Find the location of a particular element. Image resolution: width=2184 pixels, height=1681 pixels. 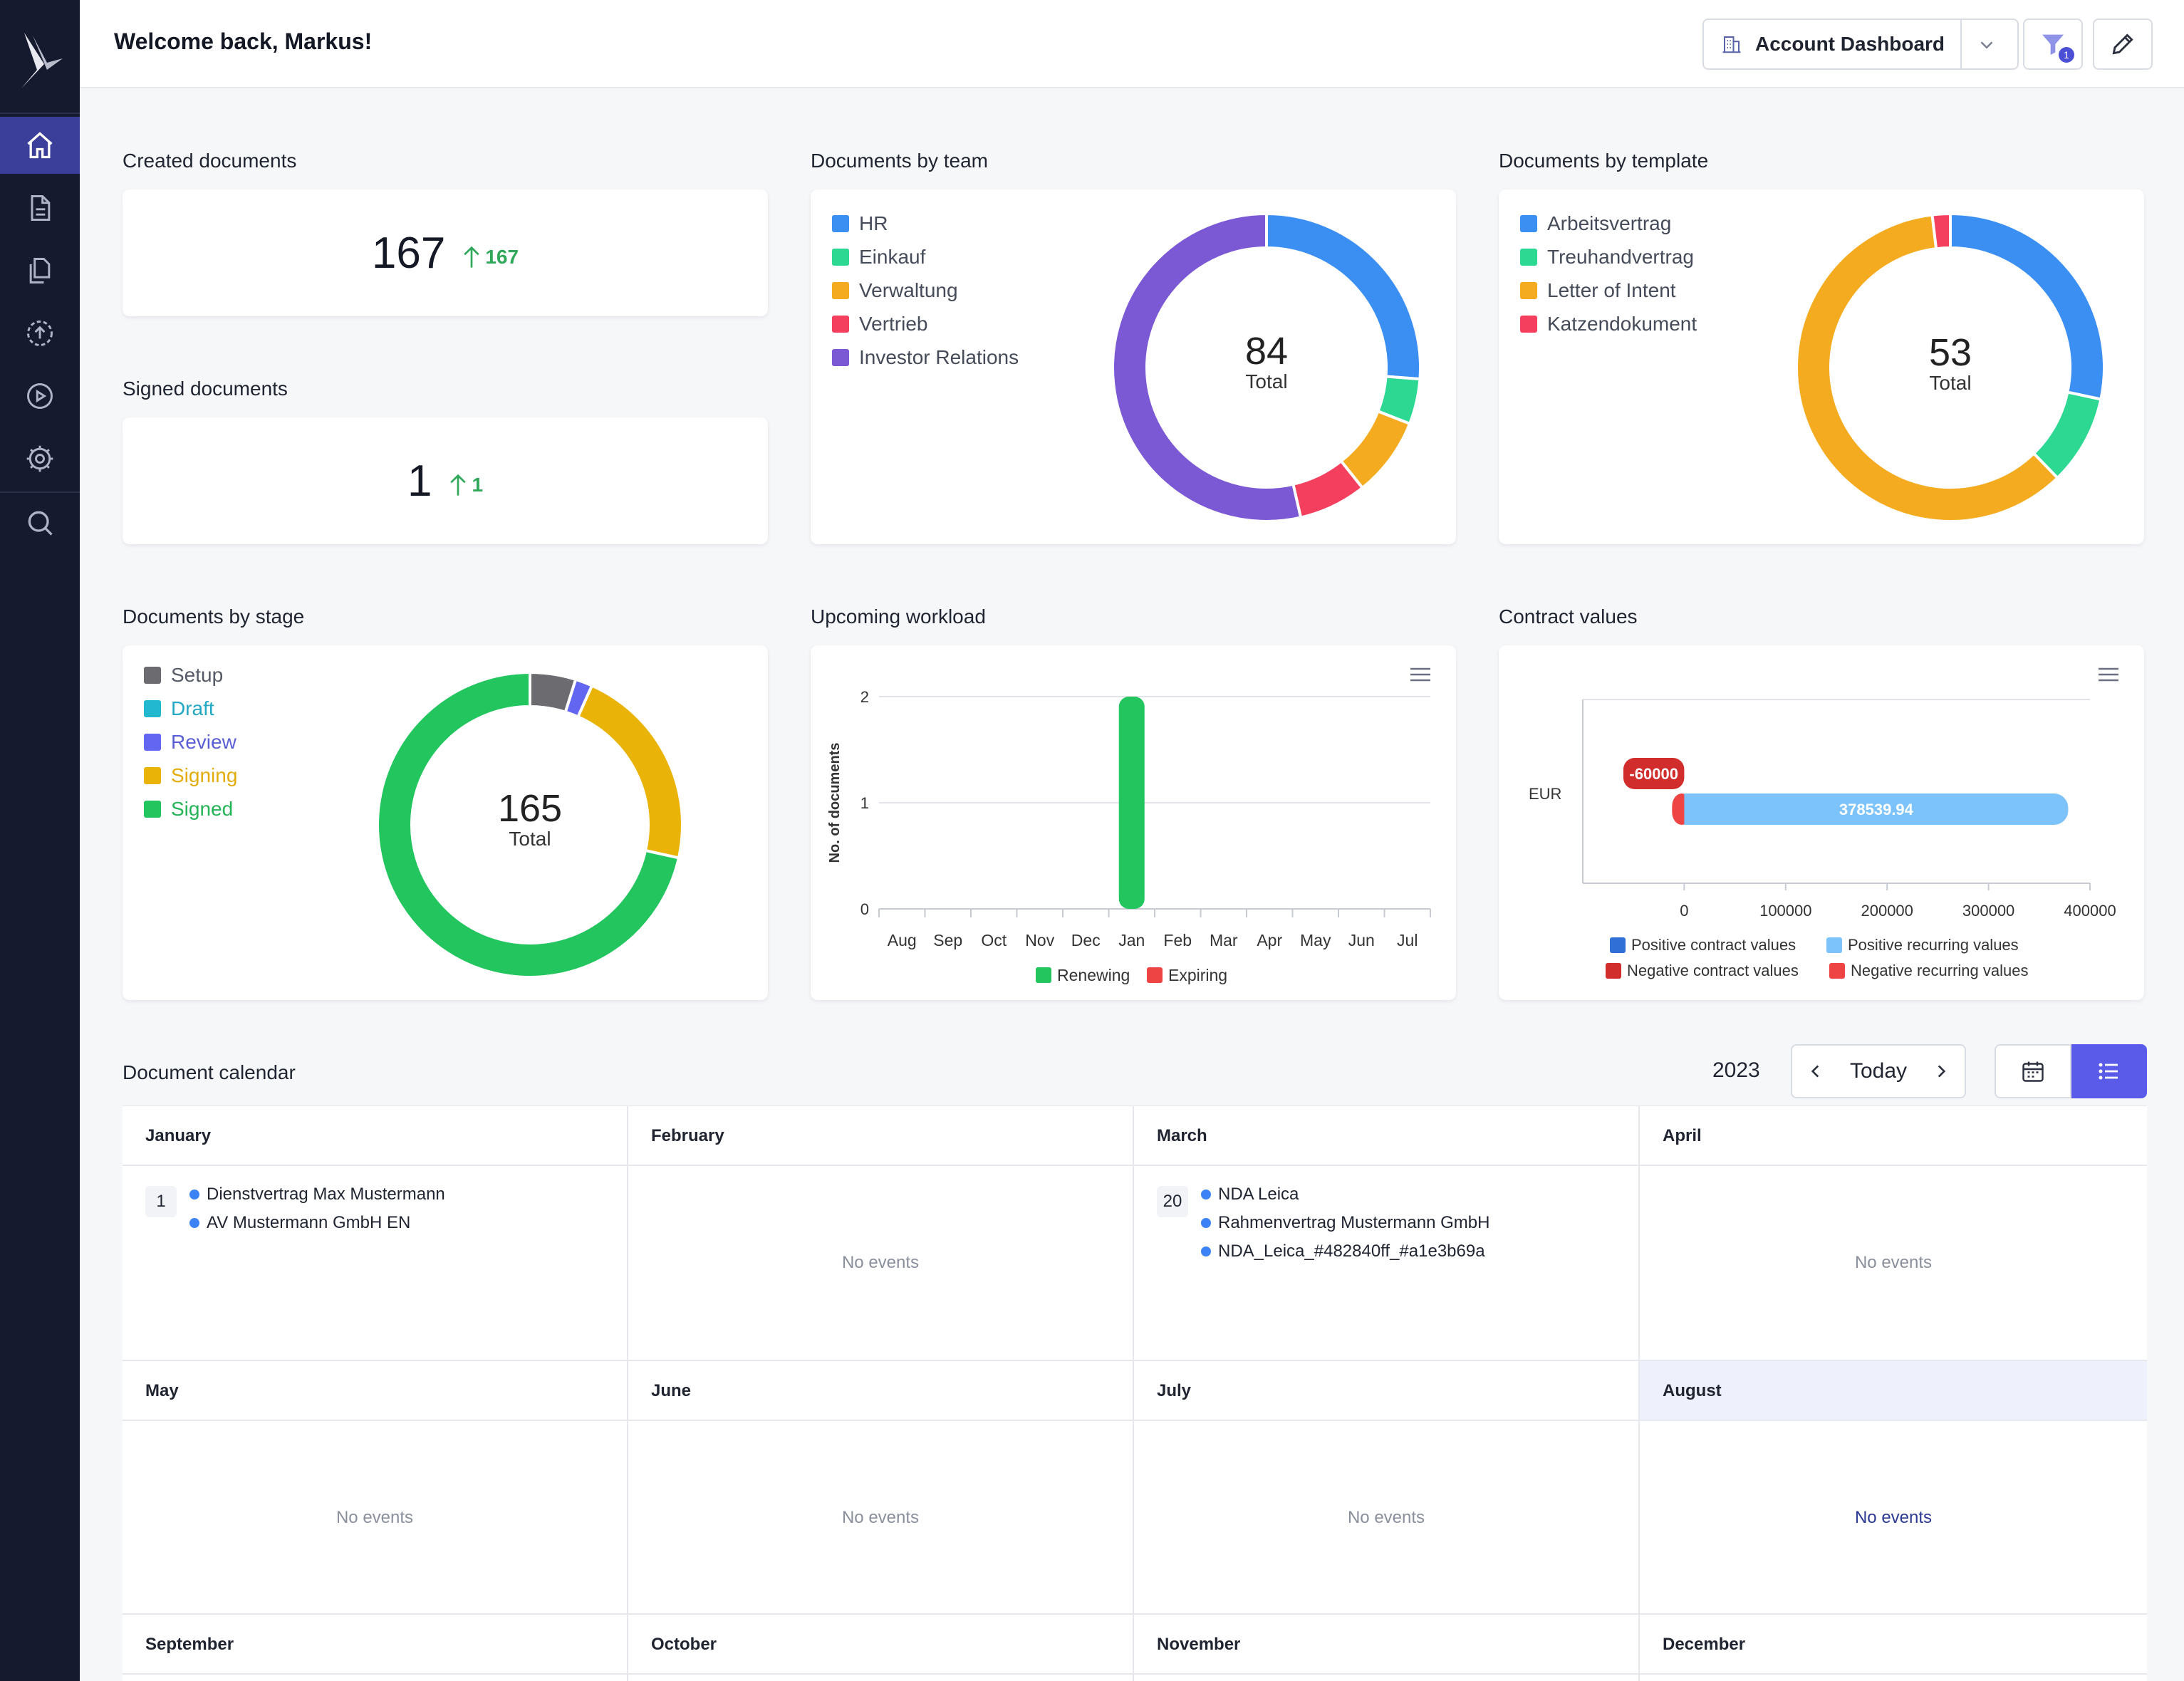

play-icon is located at coordinates (40, 396).